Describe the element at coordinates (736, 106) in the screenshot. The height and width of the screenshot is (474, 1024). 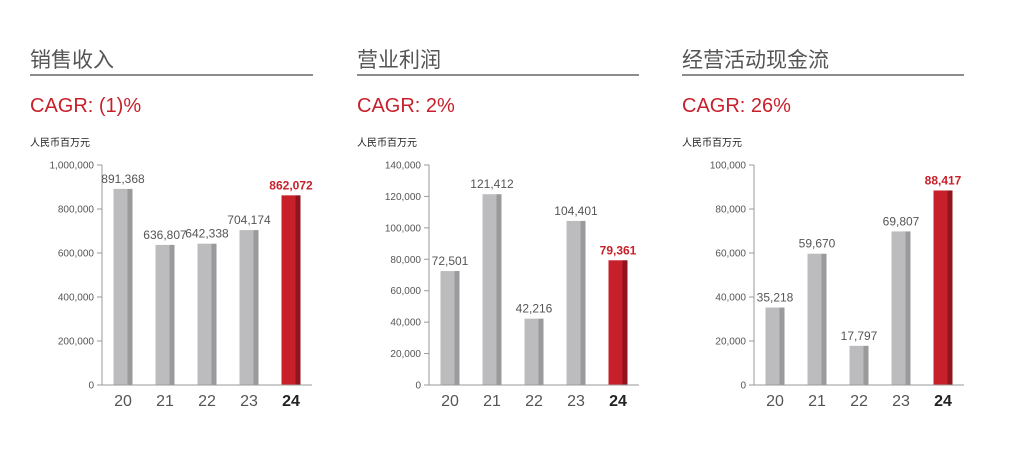
I see `cagr-label: CAGR: 26%` at that location.